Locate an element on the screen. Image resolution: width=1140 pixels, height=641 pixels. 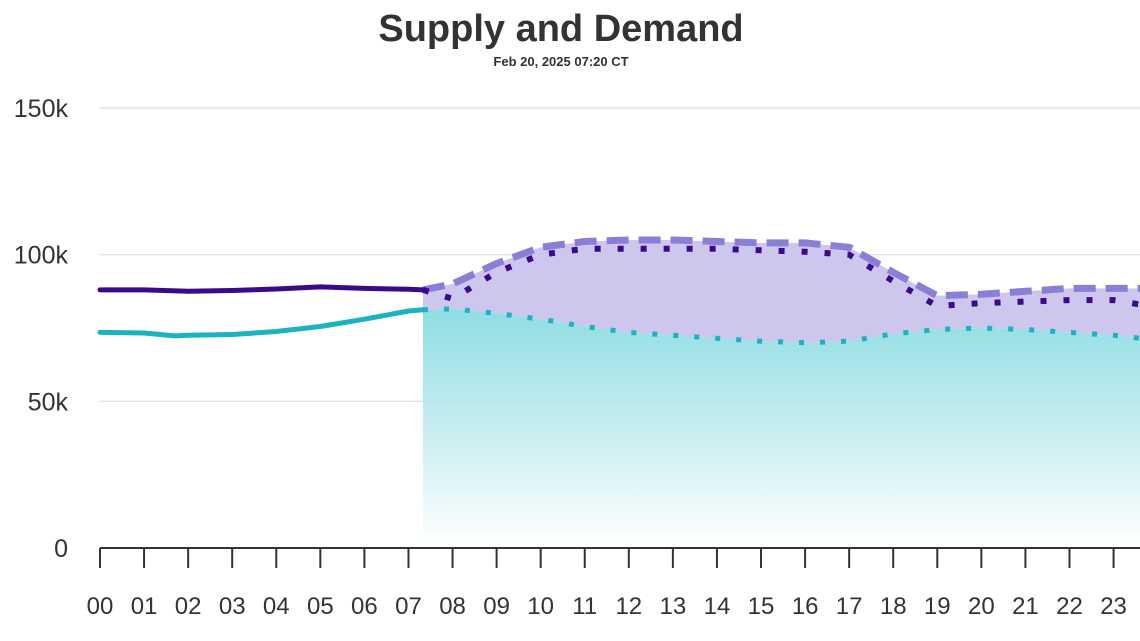
y-tick-label-50k: 50k is located at coordinates (48, 402).